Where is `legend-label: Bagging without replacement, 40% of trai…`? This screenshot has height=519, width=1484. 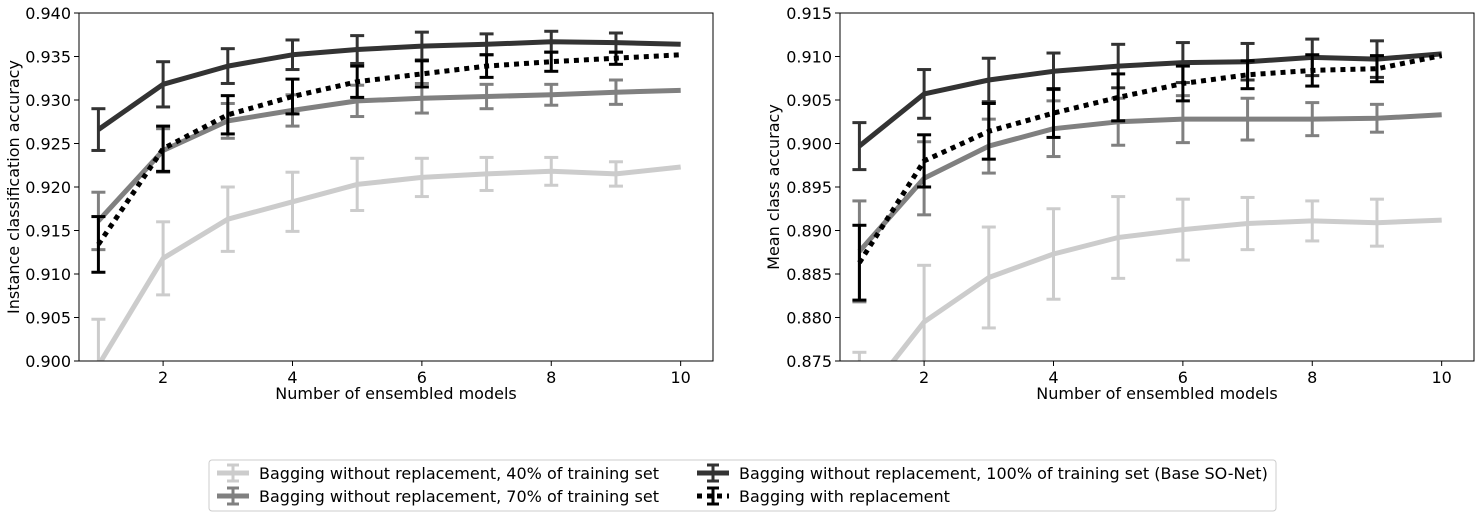 legend-label: Bagging without replacement, 40% of trai… is located at coordinates (459, 473).